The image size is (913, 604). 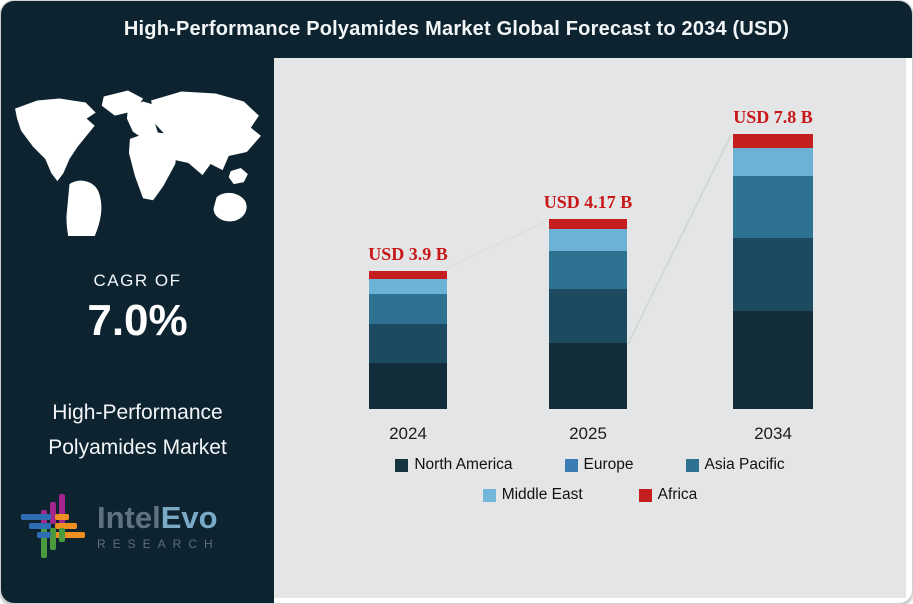 I want to click on category-label-2034: 2034, so click(x=773, y=433).